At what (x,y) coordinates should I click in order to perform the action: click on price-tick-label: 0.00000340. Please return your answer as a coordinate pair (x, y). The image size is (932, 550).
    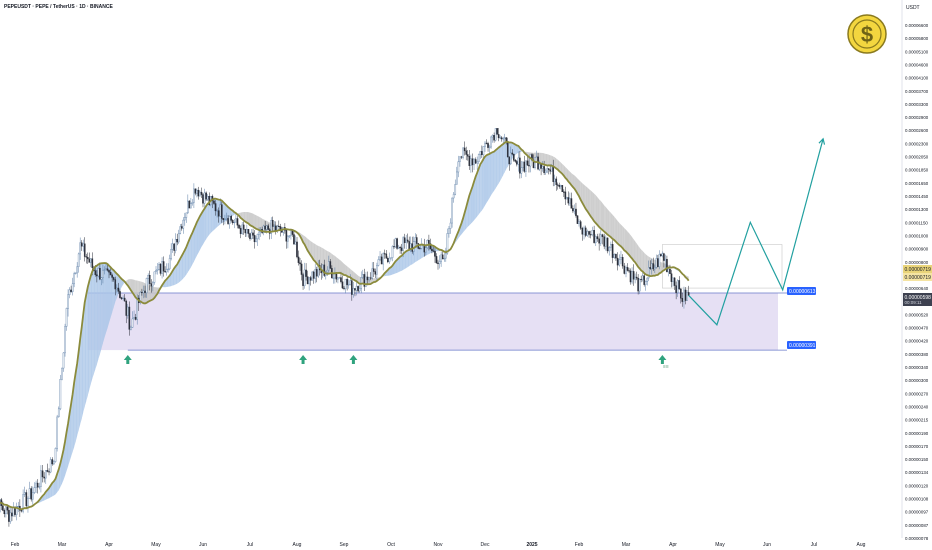
    Looking at the image, I should click on (917, 367).